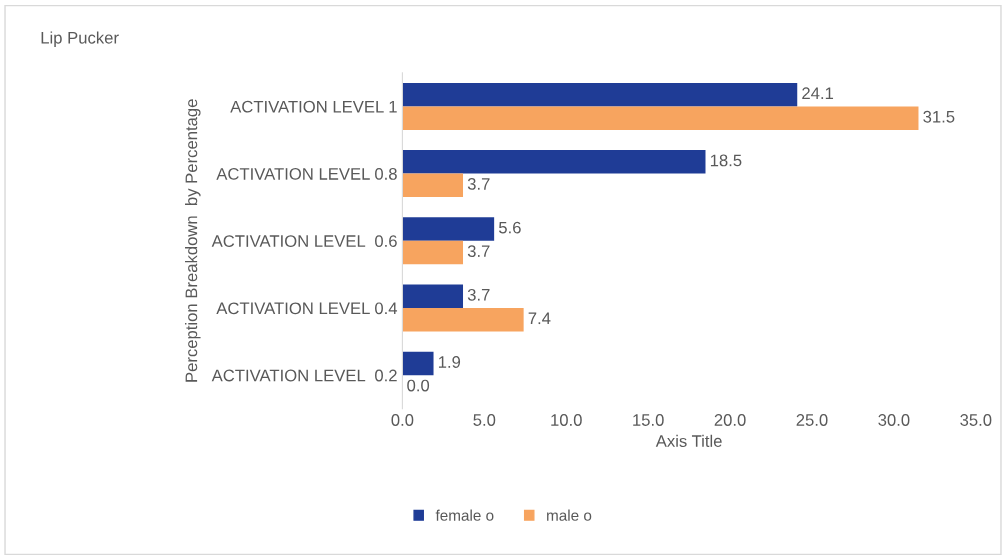 The image size is (1006, 560). I want to click on data-label: 31.5, so click(939, 116).